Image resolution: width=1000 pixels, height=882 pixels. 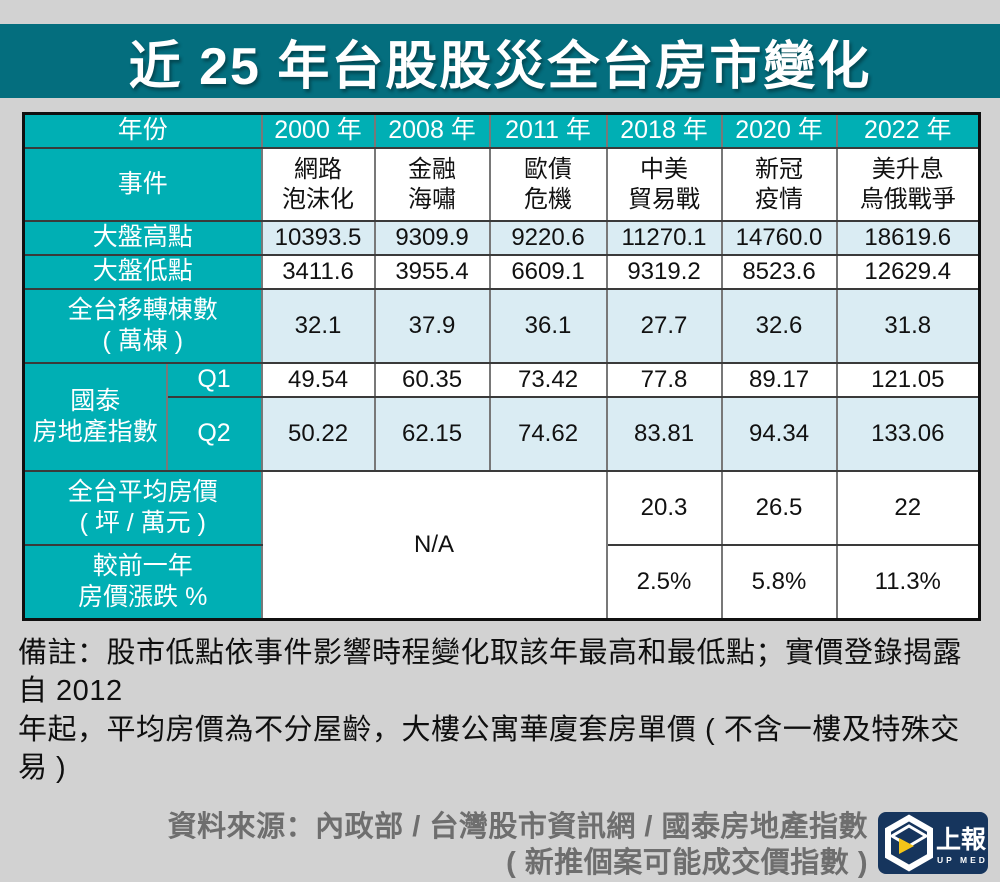 What do you see at coordinates (548, 326) in the screenshot?
I see `value-cell: 36.1` at bounding box center [548, 326].